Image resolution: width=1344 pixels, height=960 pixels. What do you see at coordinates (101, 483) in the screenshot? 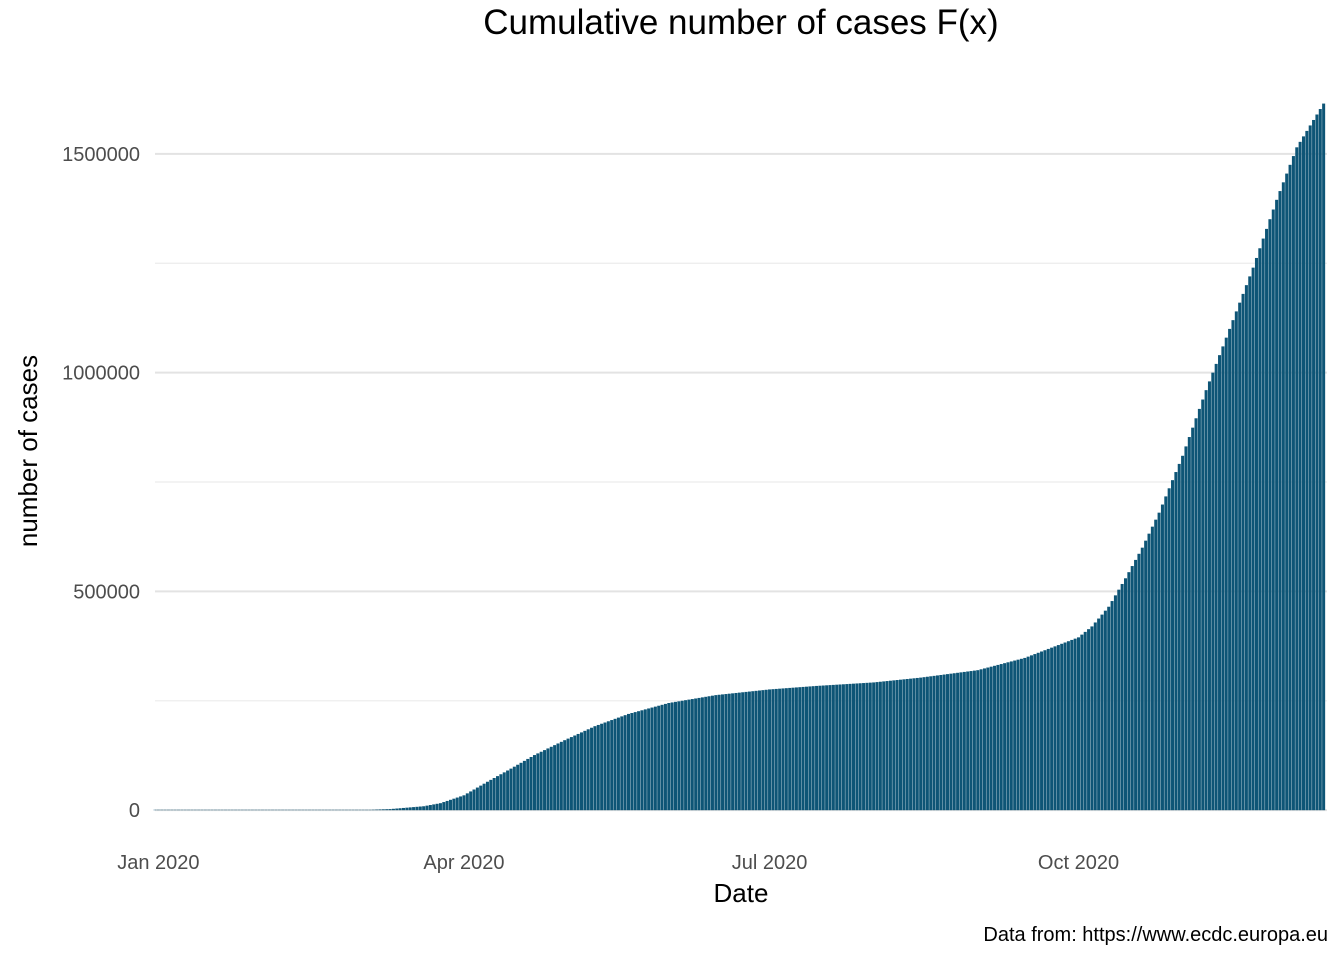
I see `y-axis: 0 500000 1000000 1500000` at bounding box center [101, 483].